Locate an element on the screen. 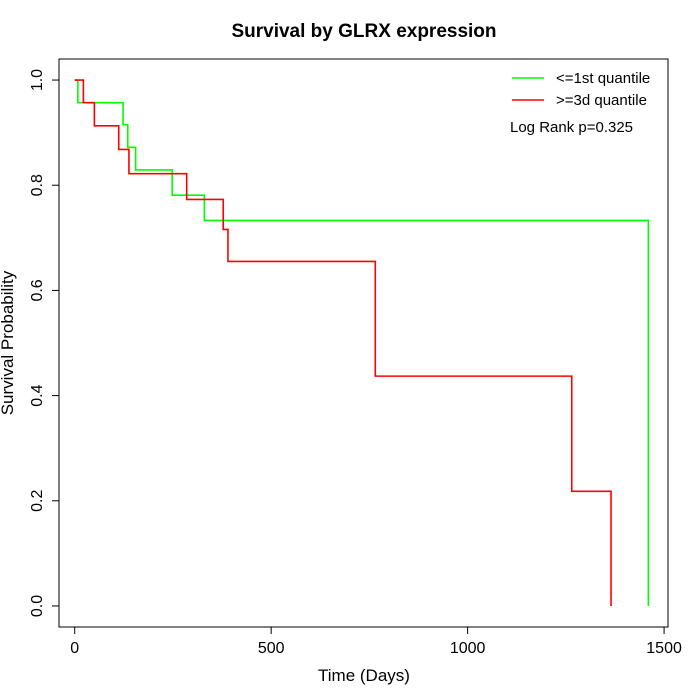 The image size is (700, 700). y-tick-label: 0.4 is located at coordinates (37, 395).